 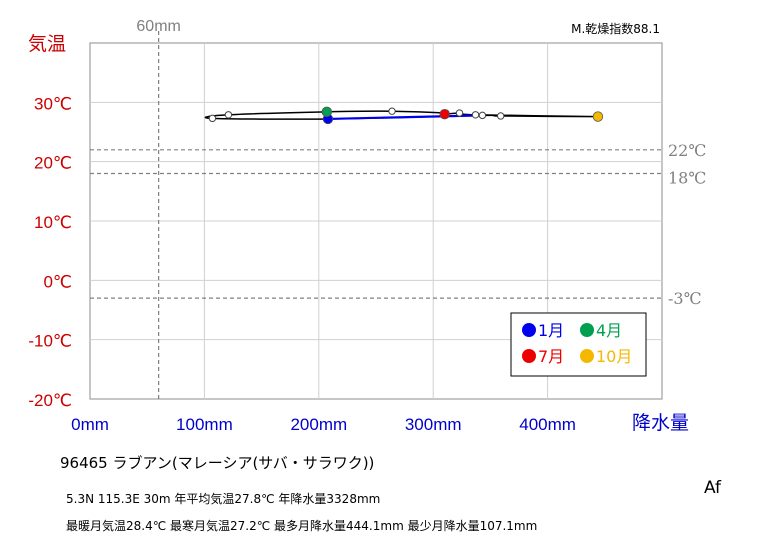 I want to click on legend-label-1: 1月, so click(x=551, y=330).